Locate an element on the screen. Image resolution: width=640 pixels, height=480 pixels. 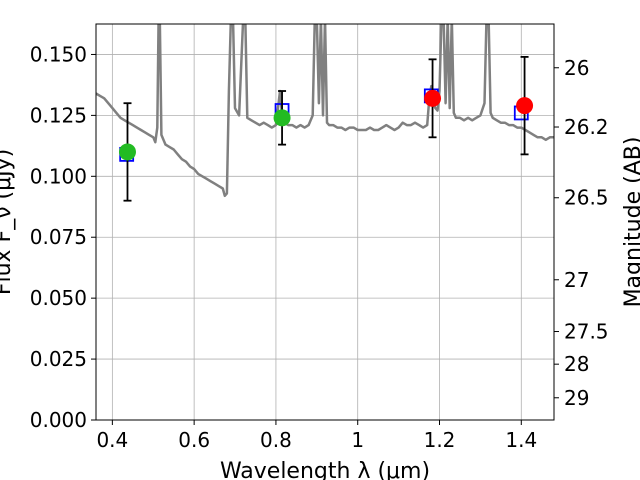
y-tick-label: 0.100 is located at coordinates (58, 176).